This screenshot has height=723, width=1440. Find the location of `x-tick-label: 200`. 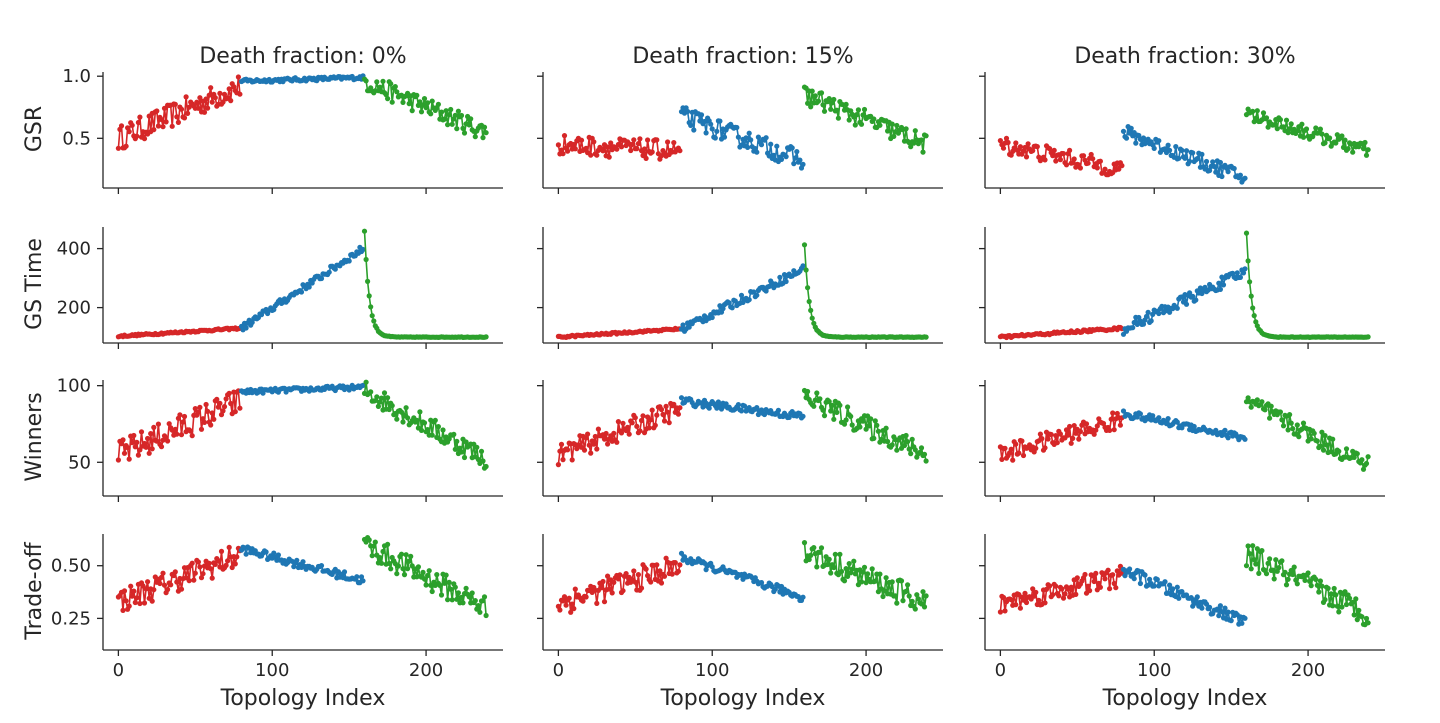

x-tick-label: 200 is located at coordinates (426, 670).